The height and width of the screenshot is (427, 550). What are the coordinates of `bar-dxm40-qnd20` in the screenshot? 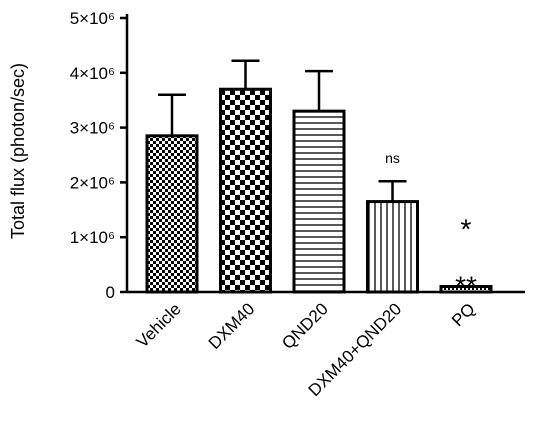 It's located at (392, 247).